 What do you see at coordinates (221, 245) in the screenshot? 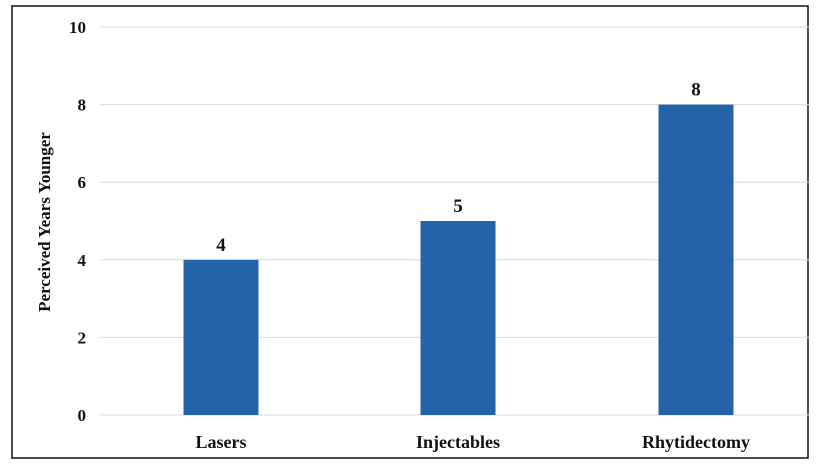
I see `data-label-lasers: 4` at bounding box center [221, 245].